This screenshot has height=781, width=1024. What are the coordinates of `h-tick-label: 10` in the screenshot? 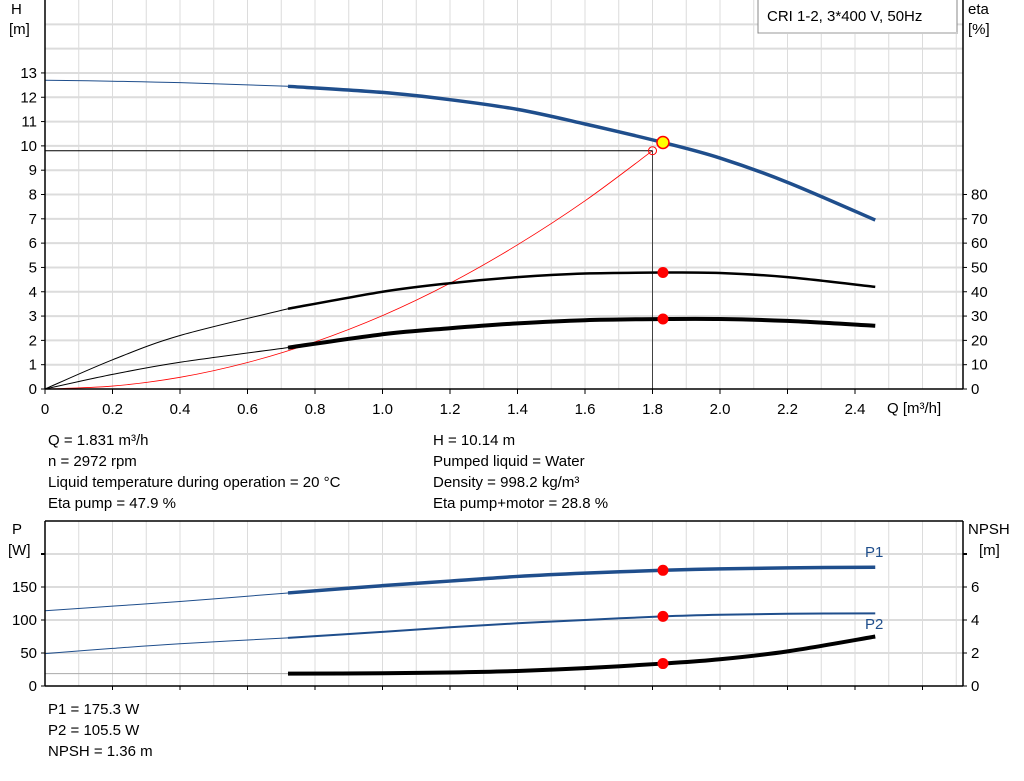 It's located at (28, 146).